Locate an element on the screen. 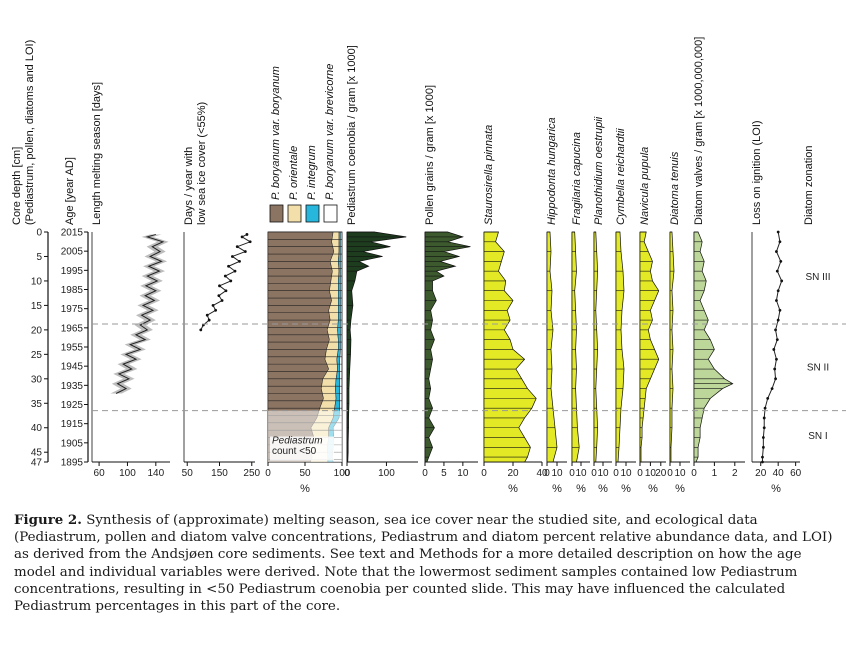  area-stauro is located at coordinates (510, 347).